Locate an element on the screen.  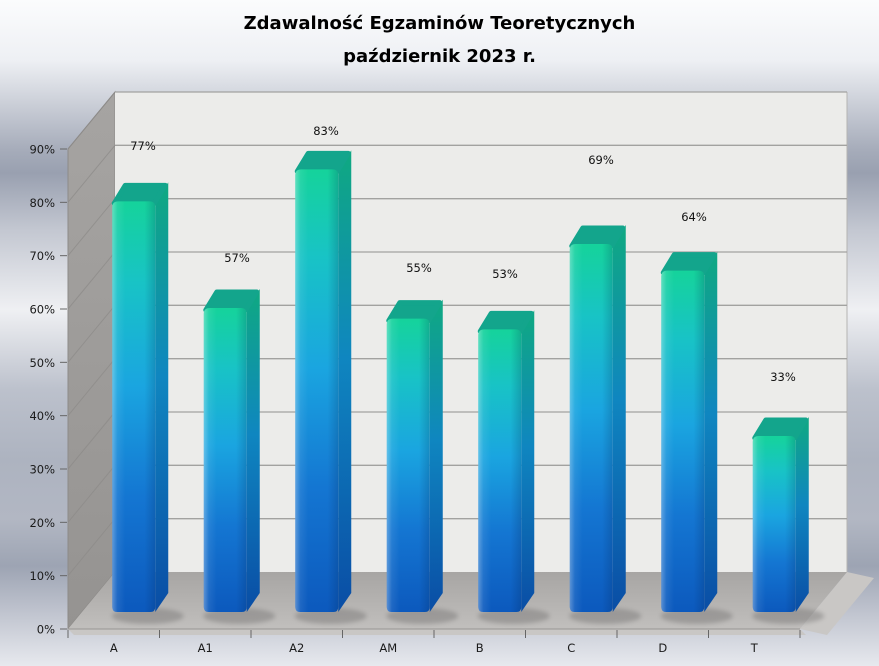
bar-value-label: 57% is located at coordinates (237, 258).